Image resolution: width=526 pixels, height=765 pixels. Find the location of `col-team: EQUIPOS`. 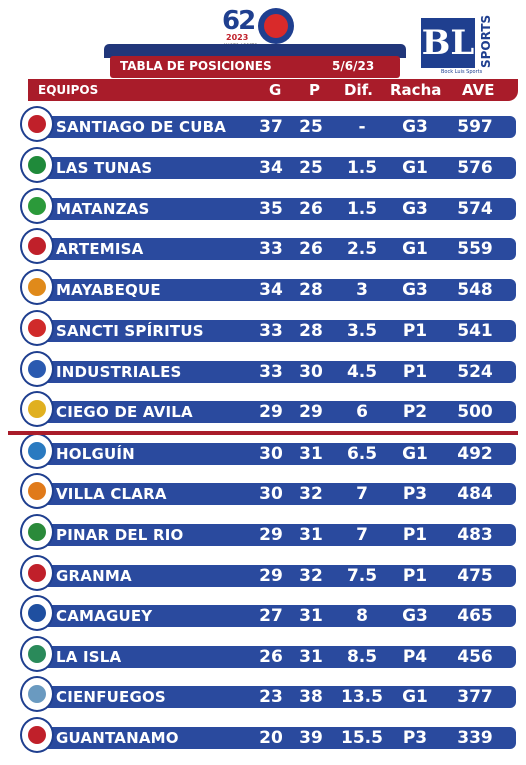

col-team: EQUIPOS is located at coordinates (68, 90).